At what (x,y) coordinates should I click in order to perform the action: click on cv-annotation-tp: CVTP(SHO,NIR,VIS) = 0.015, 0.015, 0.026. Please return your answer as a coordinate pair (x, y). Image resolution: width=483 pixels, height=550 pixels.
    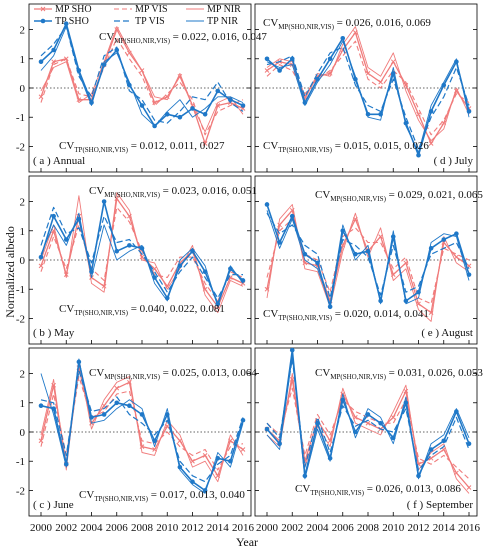
    Looking at the image, I should click on (346, 147).